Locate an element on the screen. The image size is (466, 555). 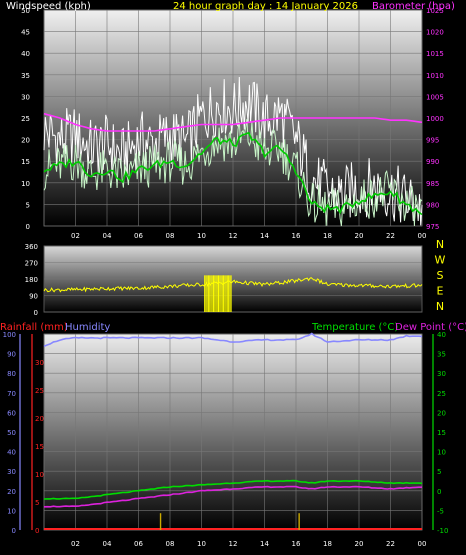
temperature-hour-ticks: 02 04 06 08 10 12 14 16 18 20 22 00 is located at coordinates (248, 544).